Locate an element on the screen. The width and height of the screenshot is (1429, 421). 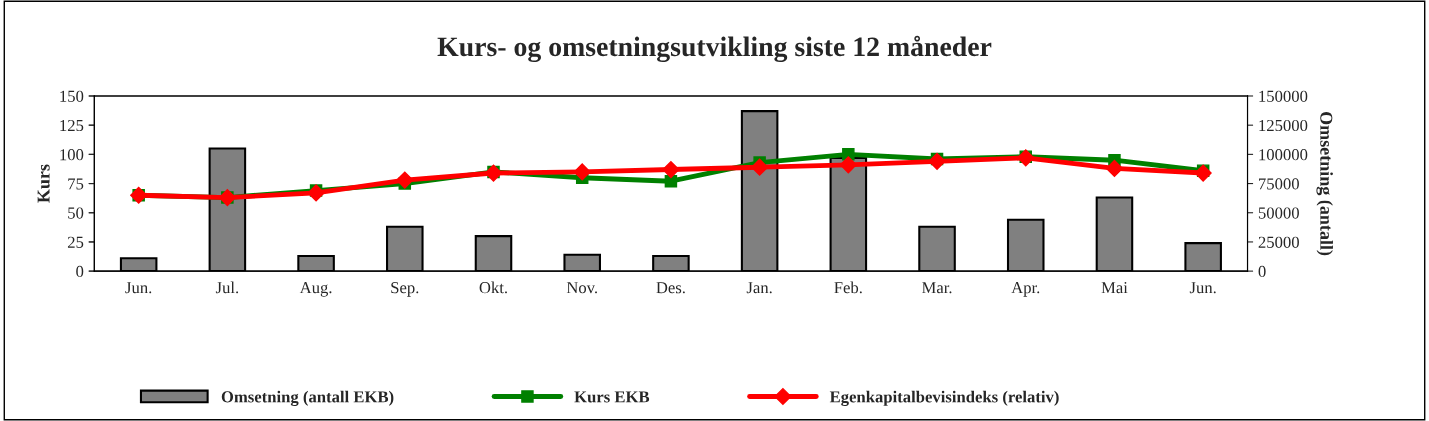
legend-label: Omsetning (antall EKB) is located at coordinates (307, 398).